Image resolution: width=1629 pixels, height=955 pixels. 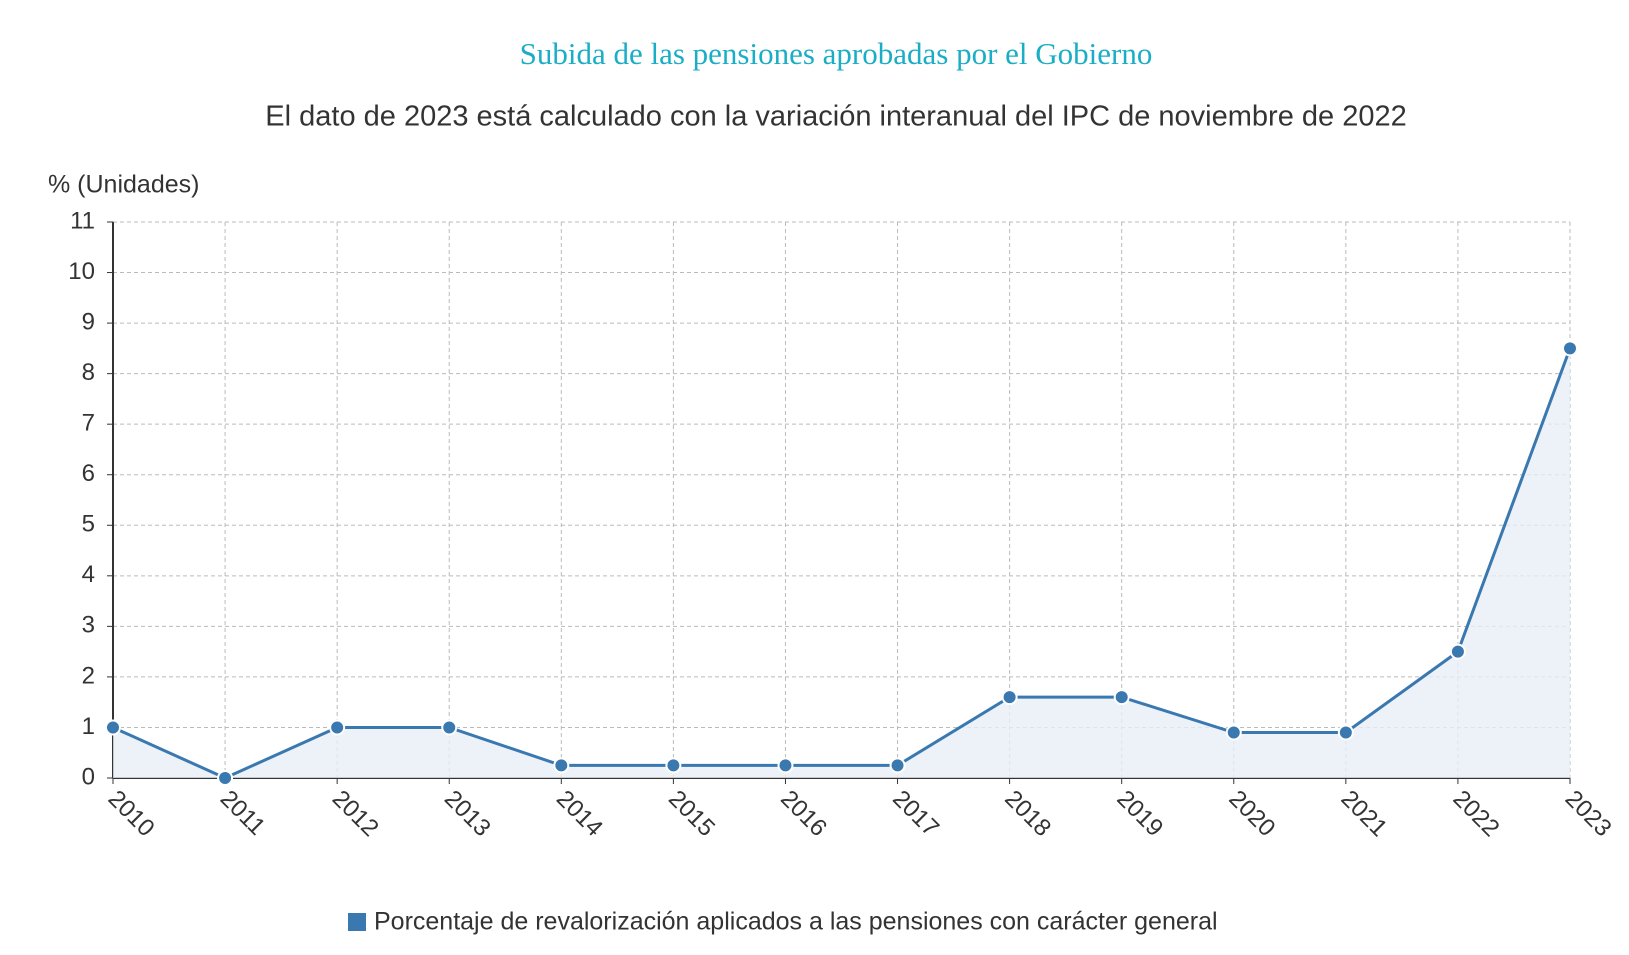 What do you see at coordinates (82, 220) in the screenshot?
I see `y-tick-label: 11` at bounding box center [82, 220].